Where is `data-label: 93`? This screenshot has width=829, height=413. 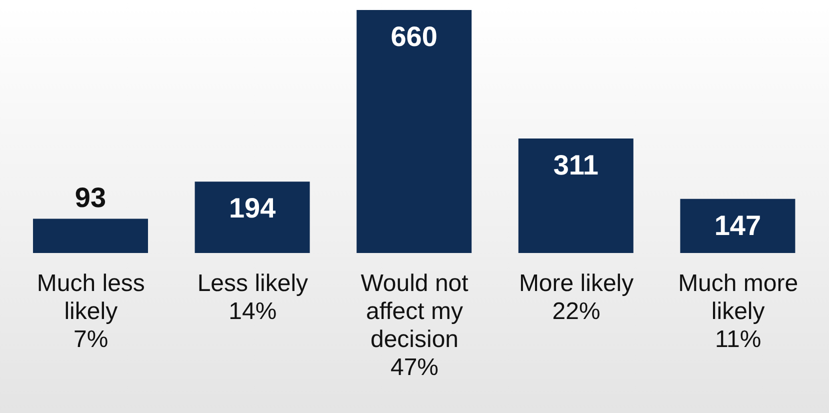 data-label: 93 is located at coordinates (90, 197).